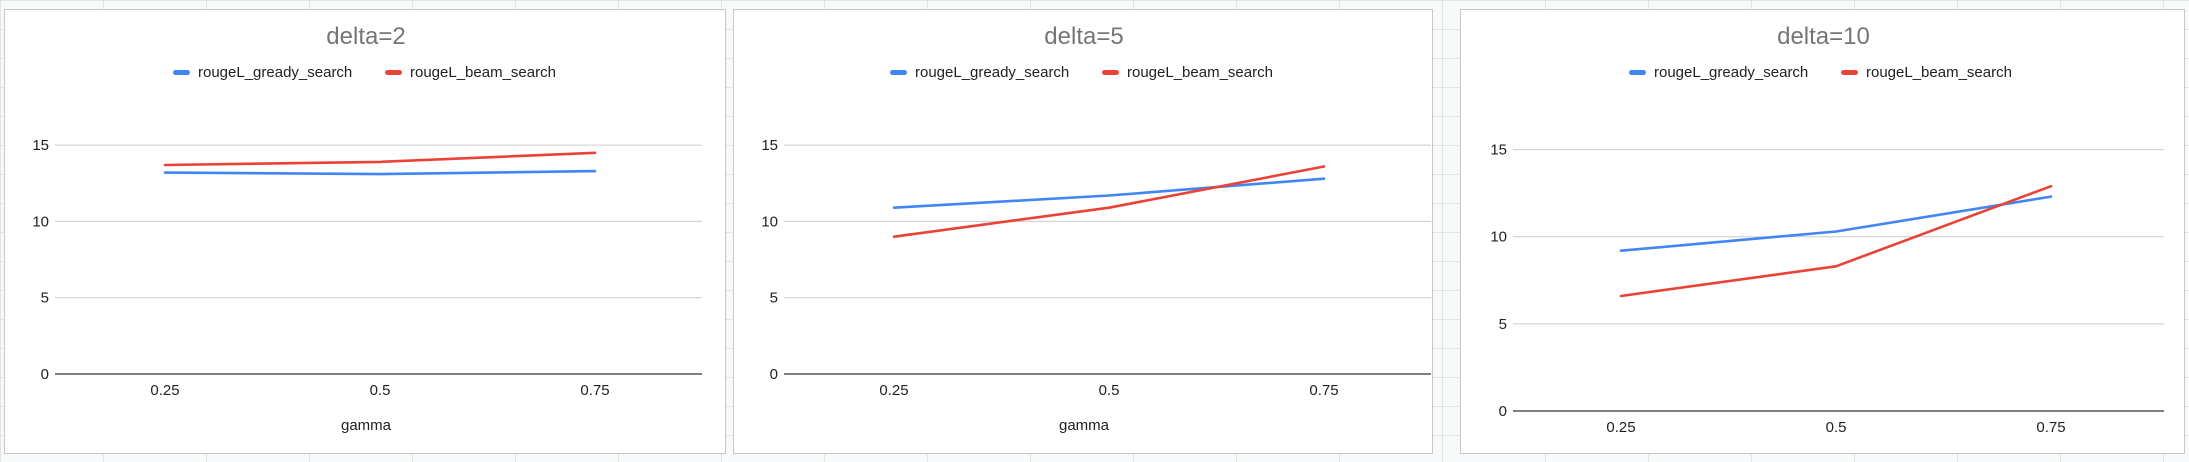 This screenshot has width=2189, height=462. What do you see at coordinates (365, 36) in the screenshot?
I see `chart-title: delta=2` at bounding box center [365, 36].